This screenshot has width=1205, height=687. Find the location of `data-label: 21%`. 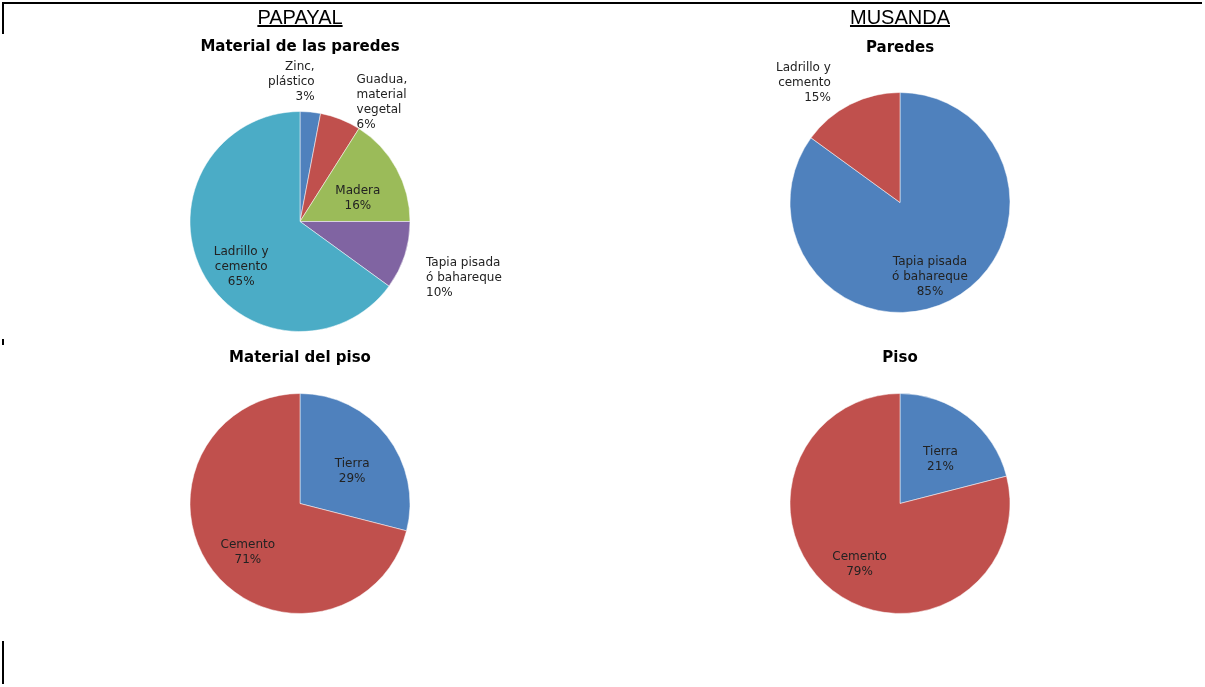

data-label: 21% is located at coordinates (940, 466).